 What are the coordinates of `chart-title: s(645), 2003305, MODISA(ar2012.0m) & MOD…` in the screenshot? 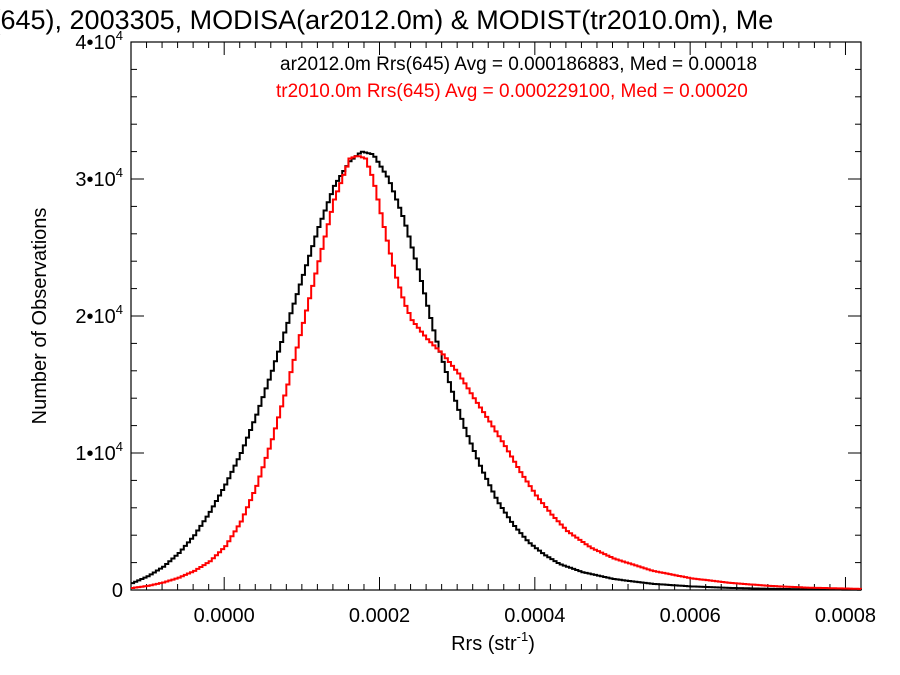 It's located at (386, 20).